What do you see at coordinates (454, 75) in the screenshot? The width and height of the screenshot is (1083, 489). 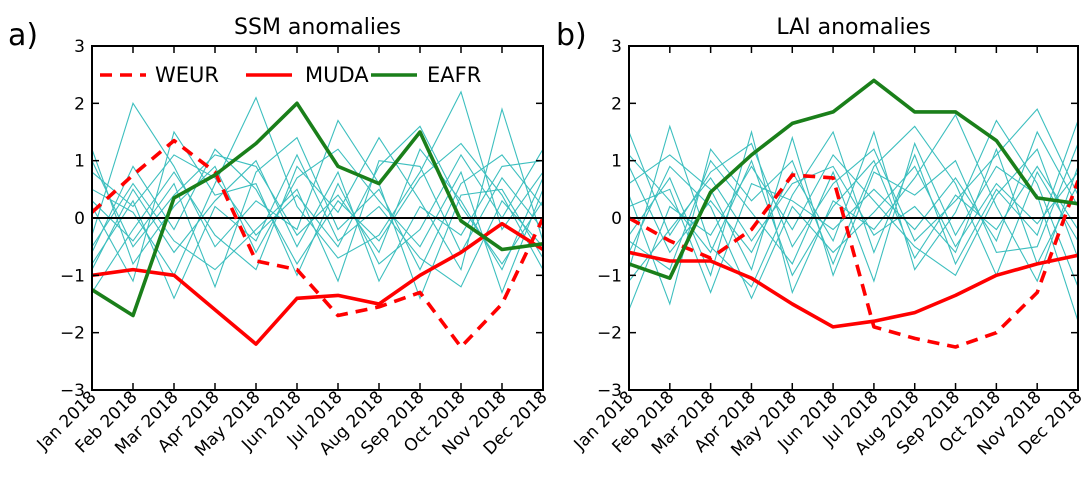 I see `legend-label-eafr: EAFR` at bounding box center [454, 75].